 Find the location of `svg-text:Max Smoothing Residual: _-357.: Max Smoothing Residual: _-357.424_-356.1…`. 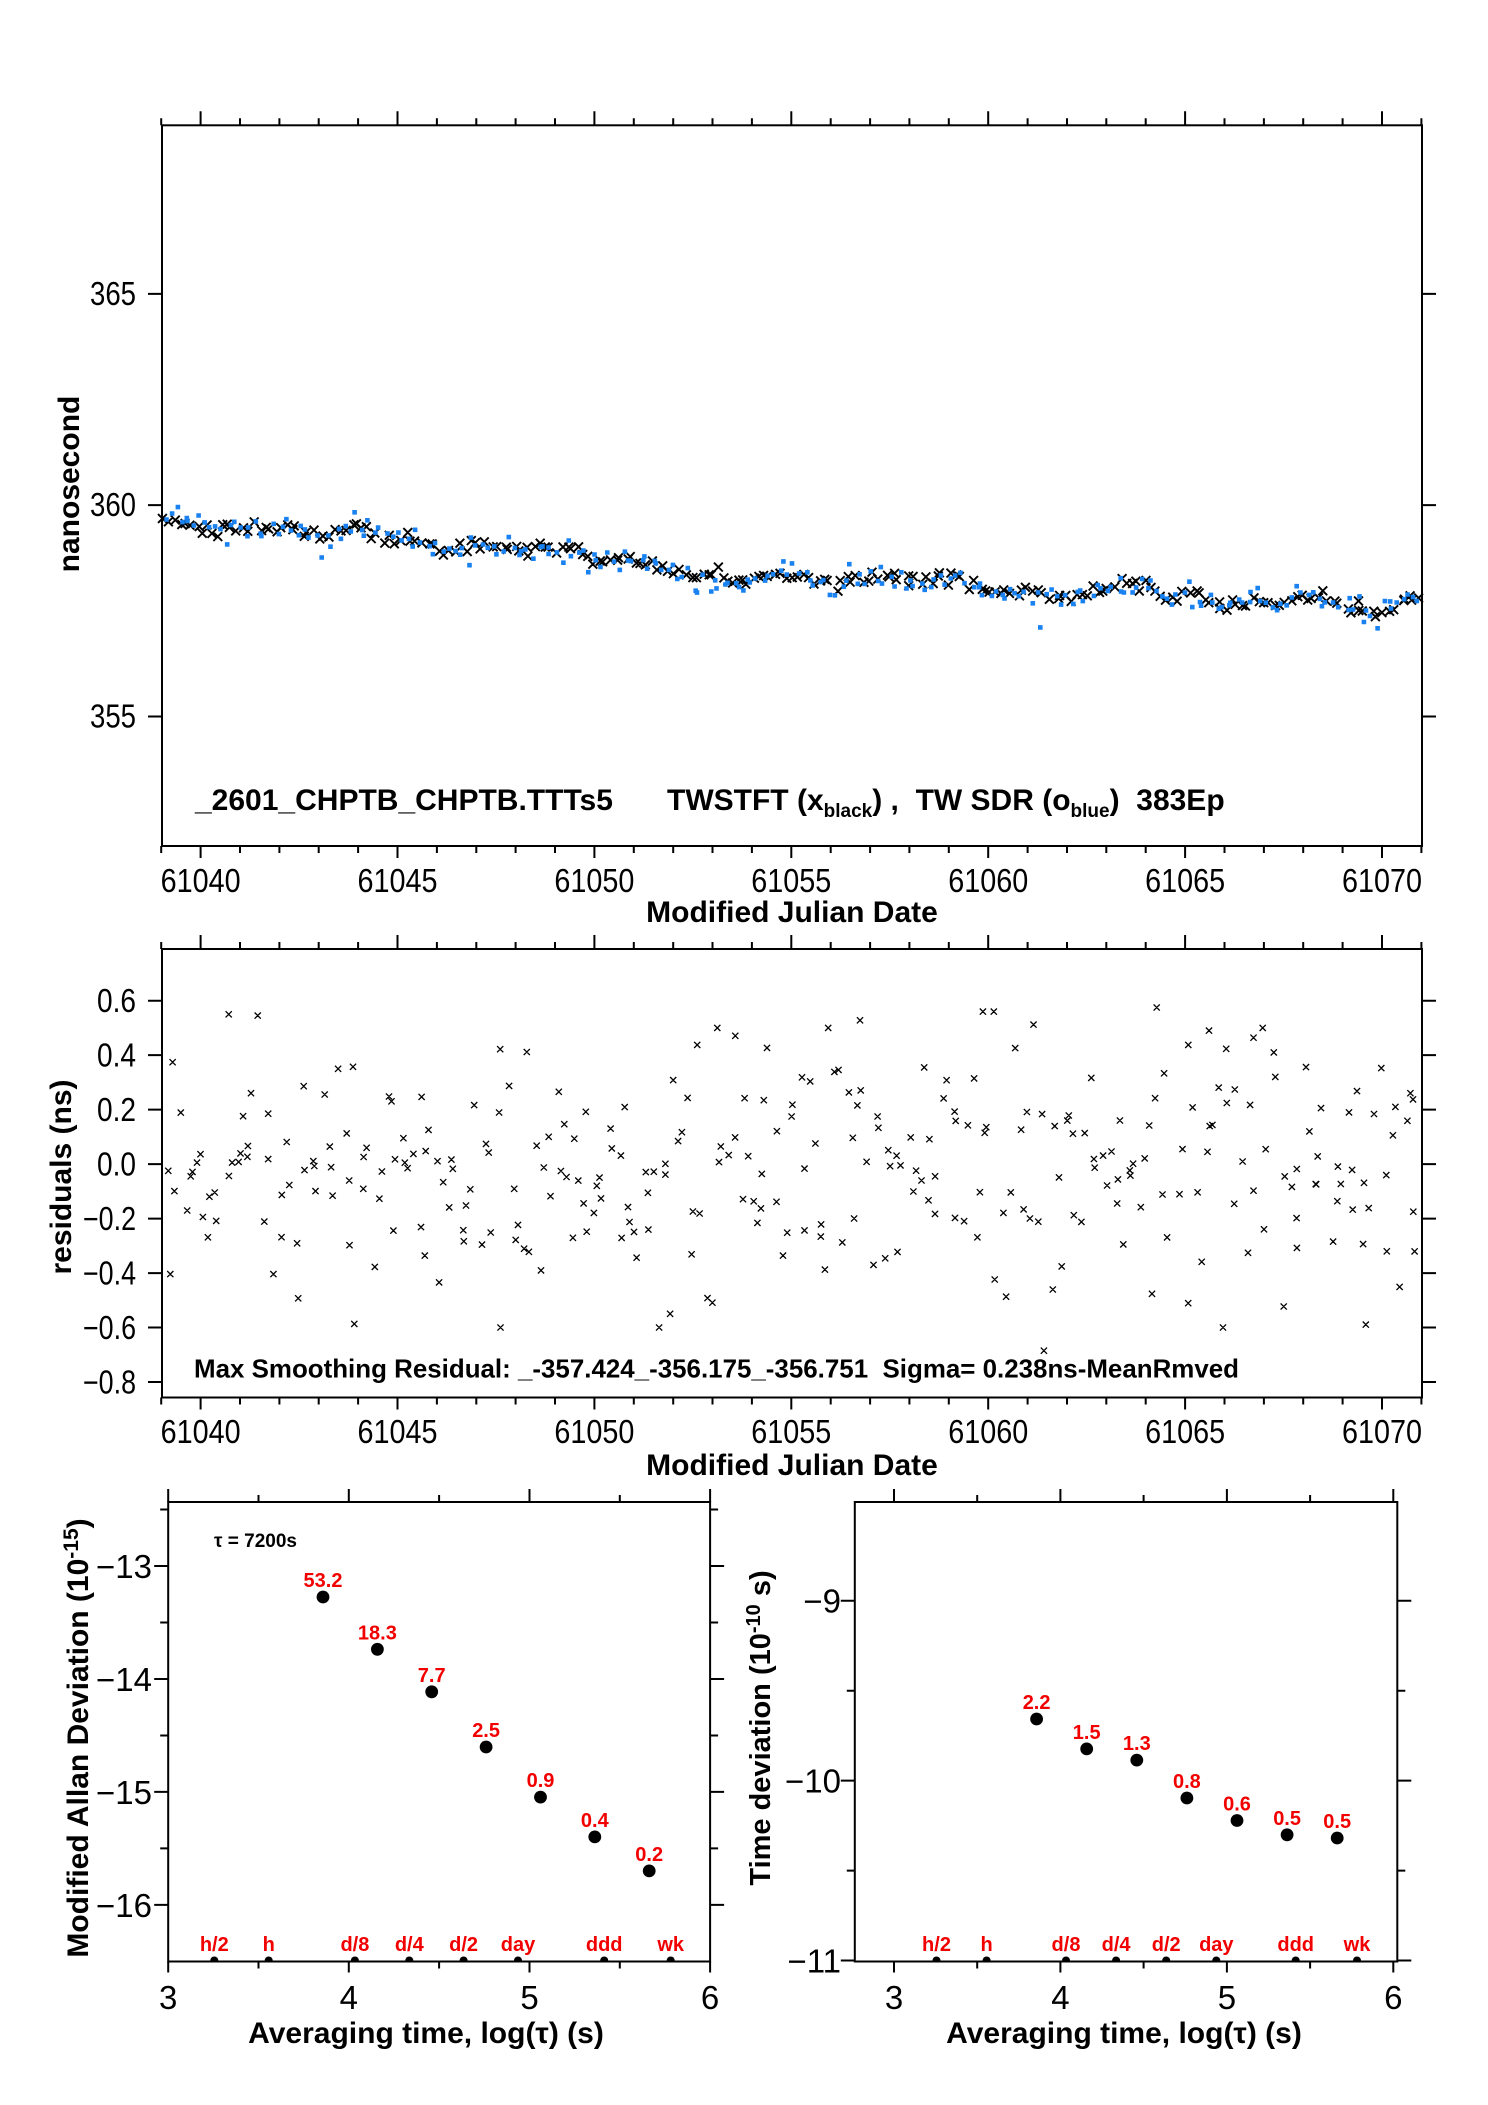

svg-text:Max Smoothing Residual: _-357.: Max Smoothing Residual: _-357.424_-356.1… is located at coordinates (716, 1369).